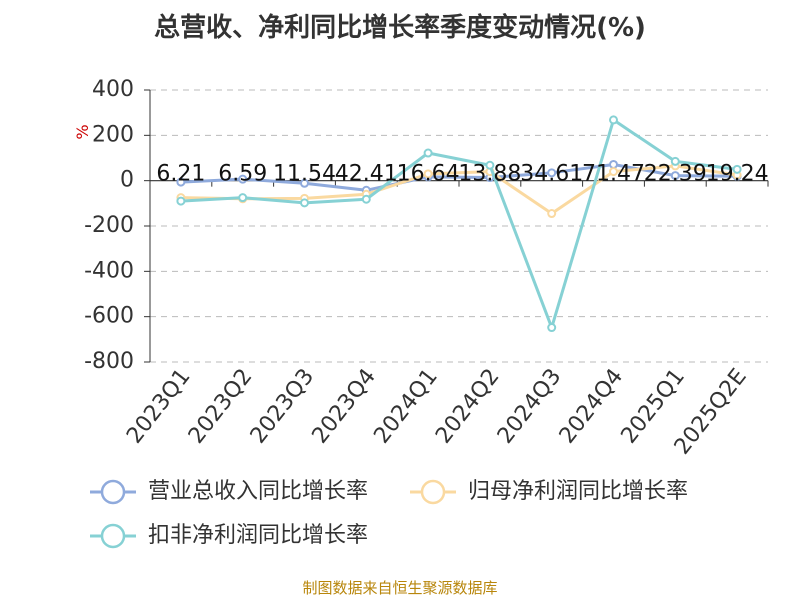  Describe the element at coordinates (113, 134) in the screenshot. I see `y-tick-label: 200` at that location.